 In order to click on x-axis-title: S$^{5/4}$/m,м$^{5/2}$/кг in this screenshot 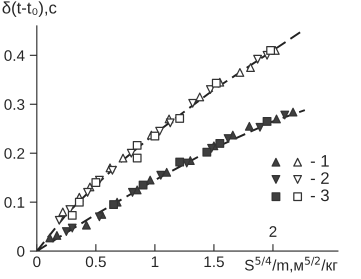, I will do `click(291, 264)`.